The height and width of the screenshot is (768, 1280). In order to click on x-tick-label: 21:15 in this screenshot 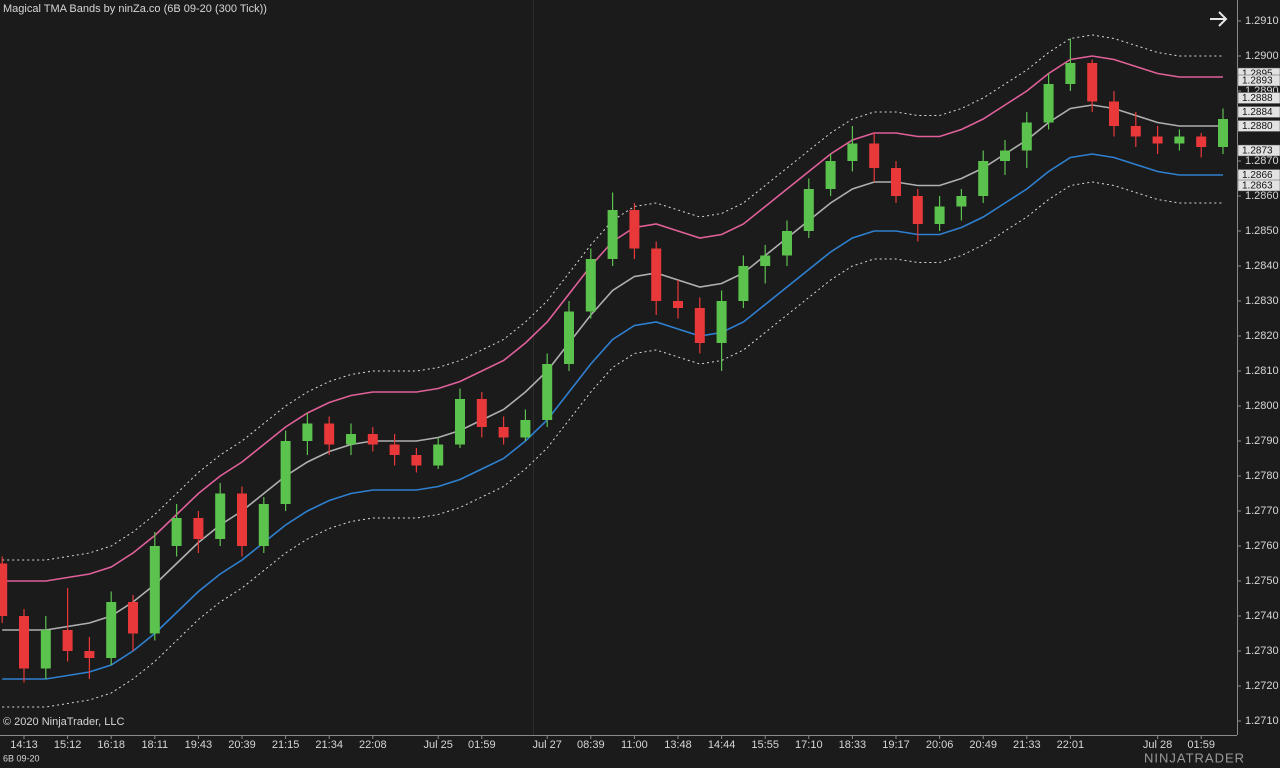, I will do `click(286, 745)`.